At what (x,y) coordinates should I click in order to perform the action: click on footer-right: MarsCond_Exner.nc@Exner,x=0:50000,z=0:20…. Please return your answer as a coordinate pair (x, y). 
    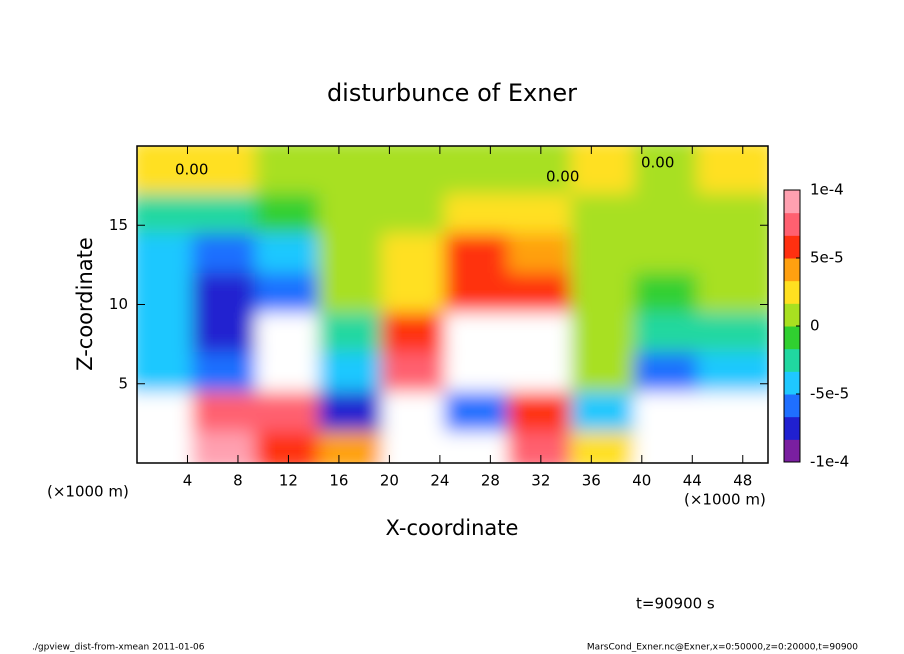
    Looking at the image, I should click on (722, 648).